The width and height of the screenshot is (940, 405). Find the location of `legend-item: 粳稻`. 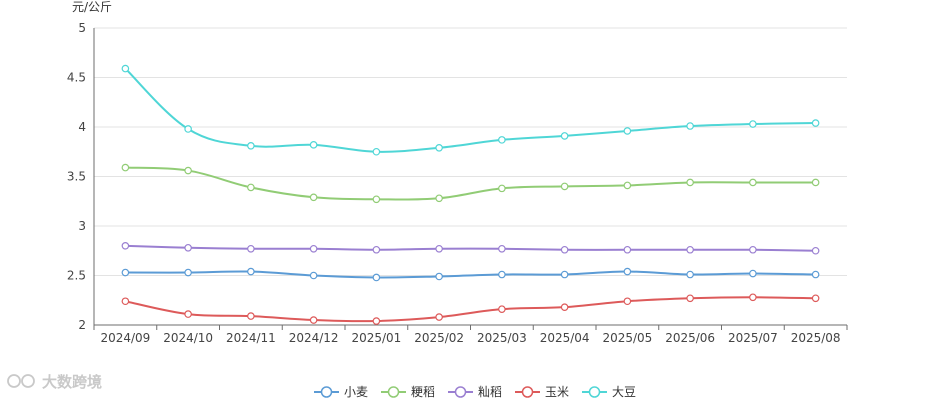

legend-item: 粳稻 is located at coordinates (408, 392).